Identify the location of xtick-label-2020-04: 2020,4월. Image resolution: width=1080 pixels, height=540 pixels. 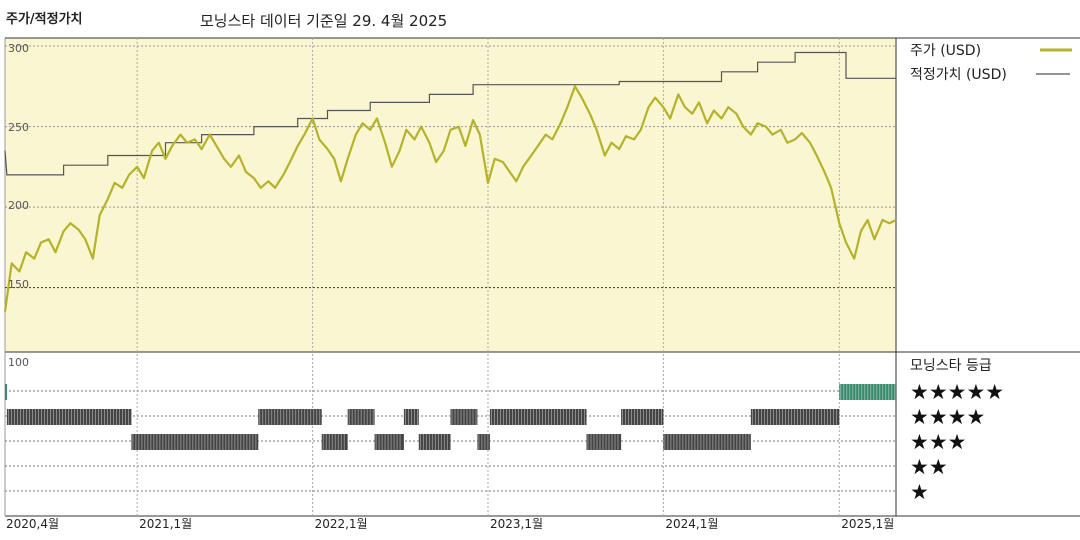
(32, 524).